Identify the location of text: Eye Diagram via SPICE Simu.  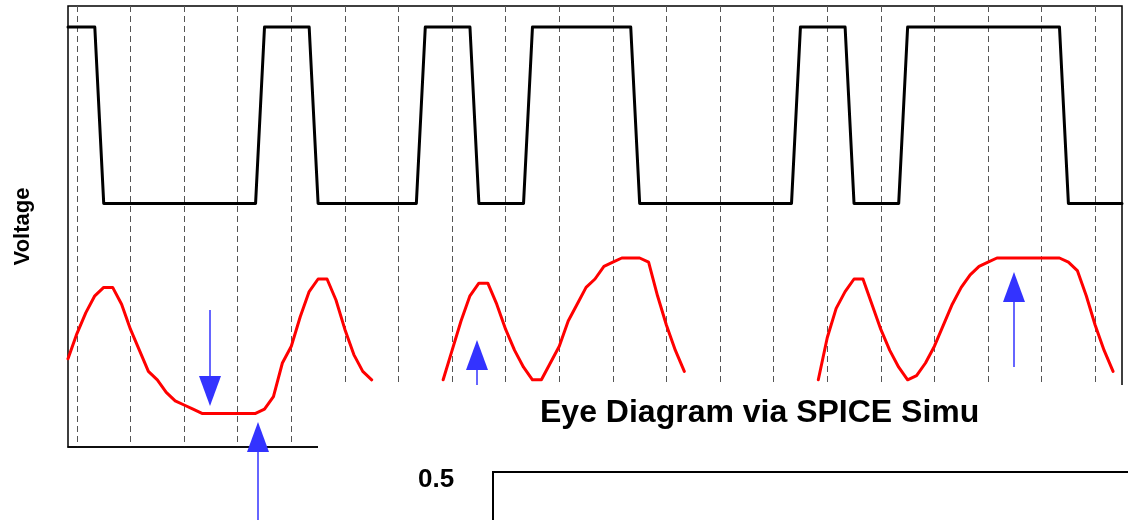
(760, 411).